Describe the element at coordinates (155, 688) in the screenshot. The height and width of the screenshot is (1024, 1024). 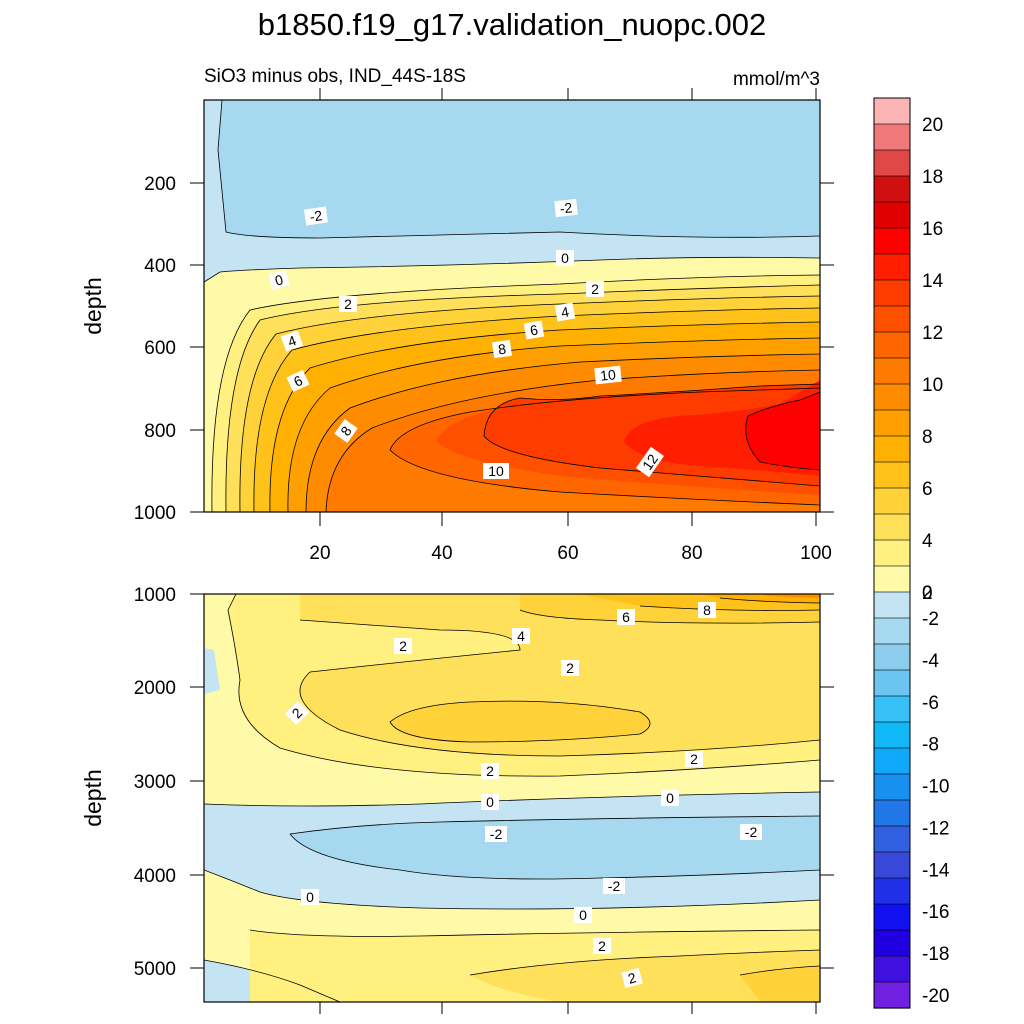
I see `lower-ytick: 2000` at that location.